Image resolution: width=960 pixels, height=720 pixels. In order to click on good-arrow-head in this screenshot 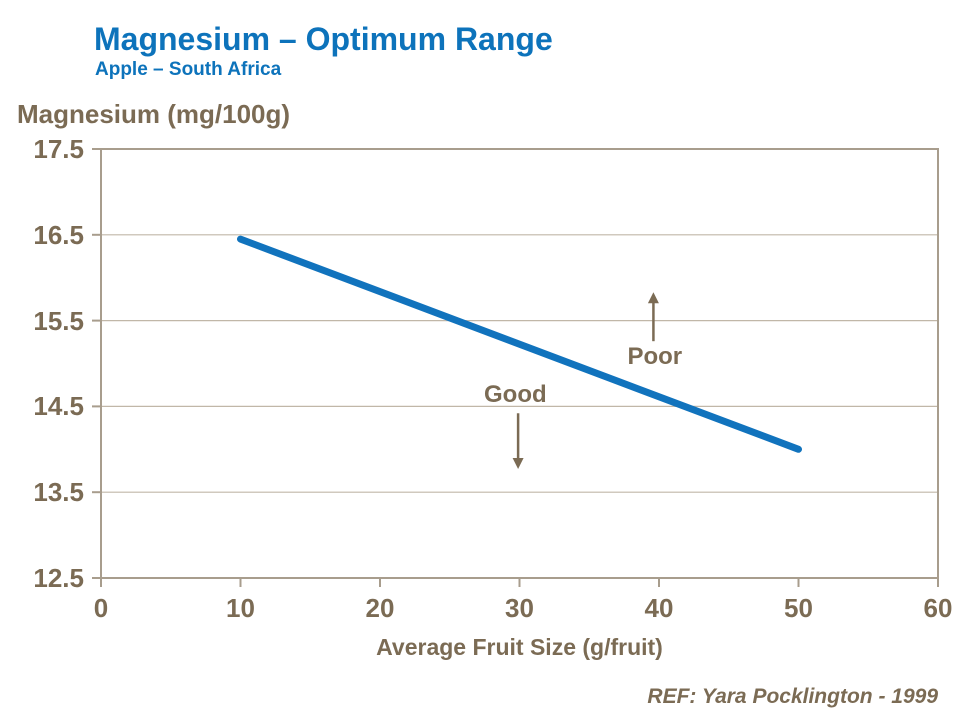, I will do `click(518, 464)`.